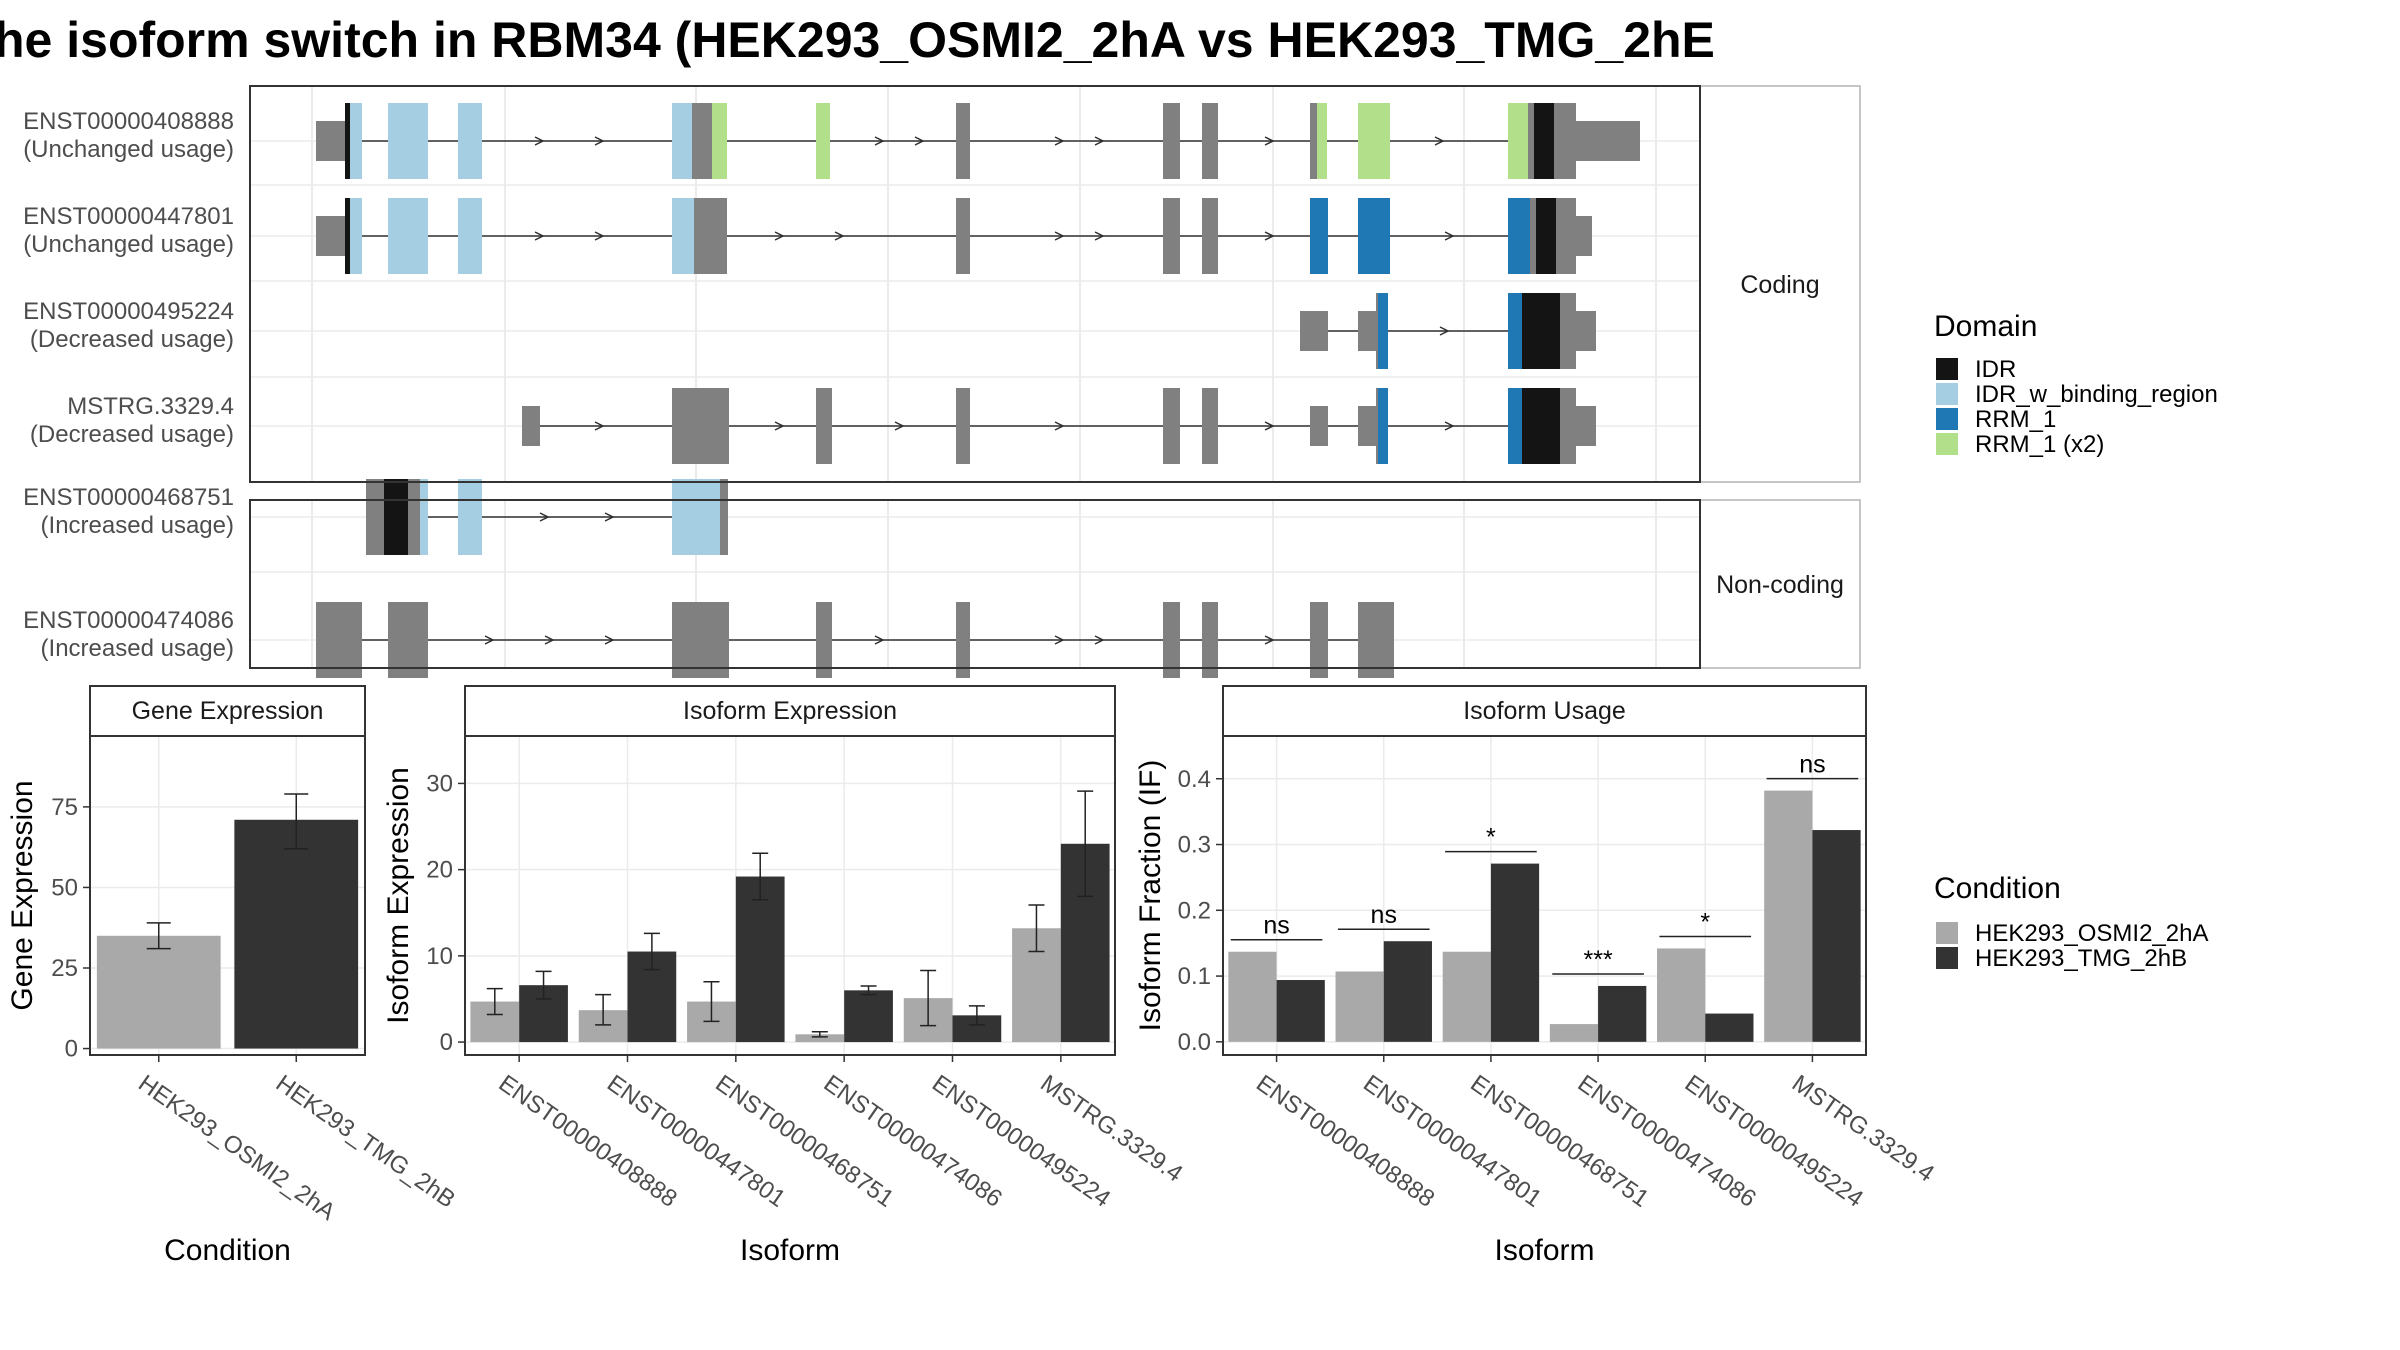 Image resolution: width=2400 pixels, height=1350 pixels. I want to click on y-tick-label: 0.0, so click(1194, 1042).